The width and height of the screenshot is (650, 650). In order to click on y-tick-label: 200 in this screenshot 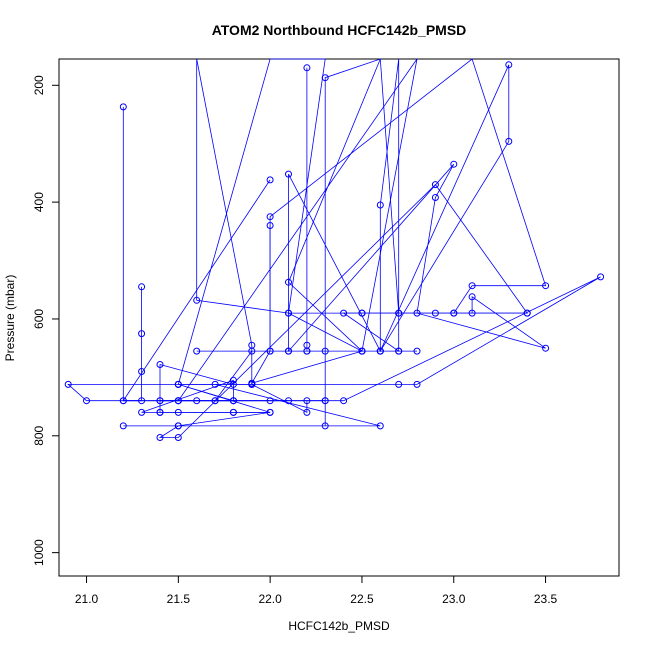, I will do `click(39, 85)`.